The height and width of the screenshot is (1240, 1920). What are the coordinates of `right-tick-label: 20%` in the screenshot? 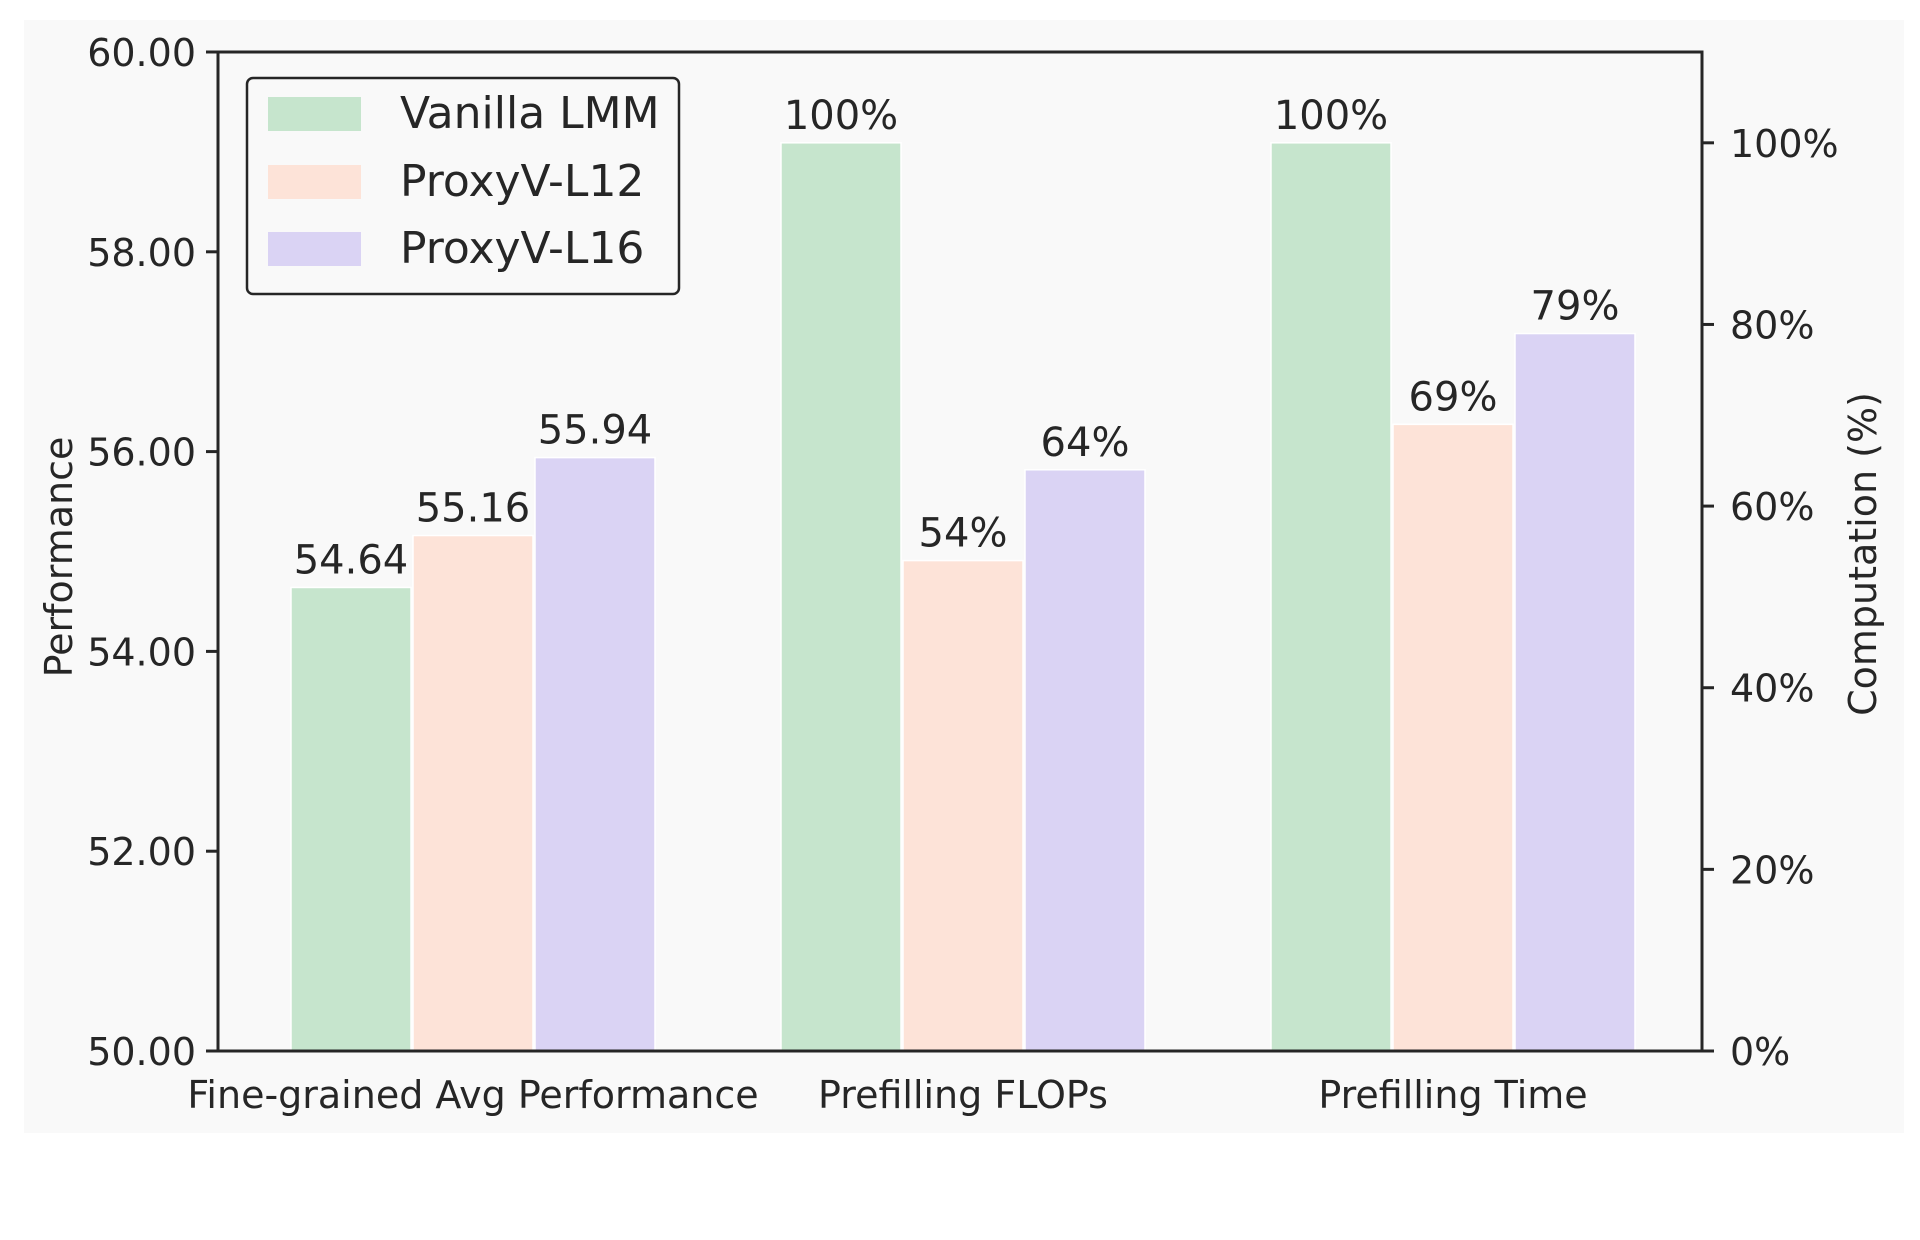 It's located at (1772, 870).